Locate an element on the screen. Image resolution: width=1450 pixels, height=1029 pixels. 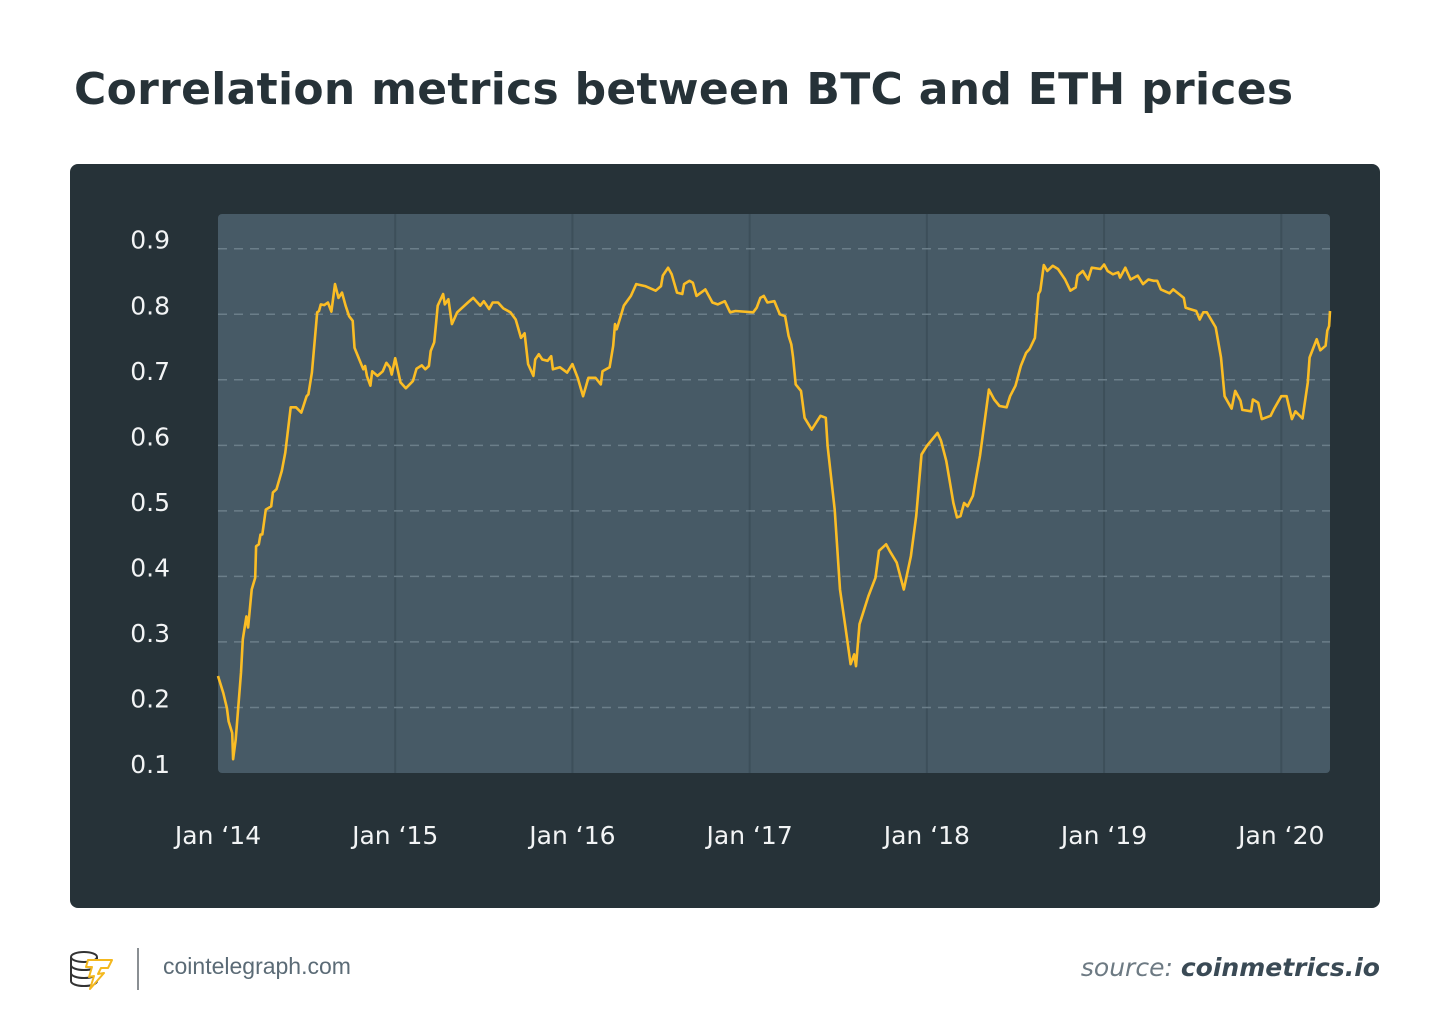
y-tick-label: 0.4 is located at coordinates (150, 567).